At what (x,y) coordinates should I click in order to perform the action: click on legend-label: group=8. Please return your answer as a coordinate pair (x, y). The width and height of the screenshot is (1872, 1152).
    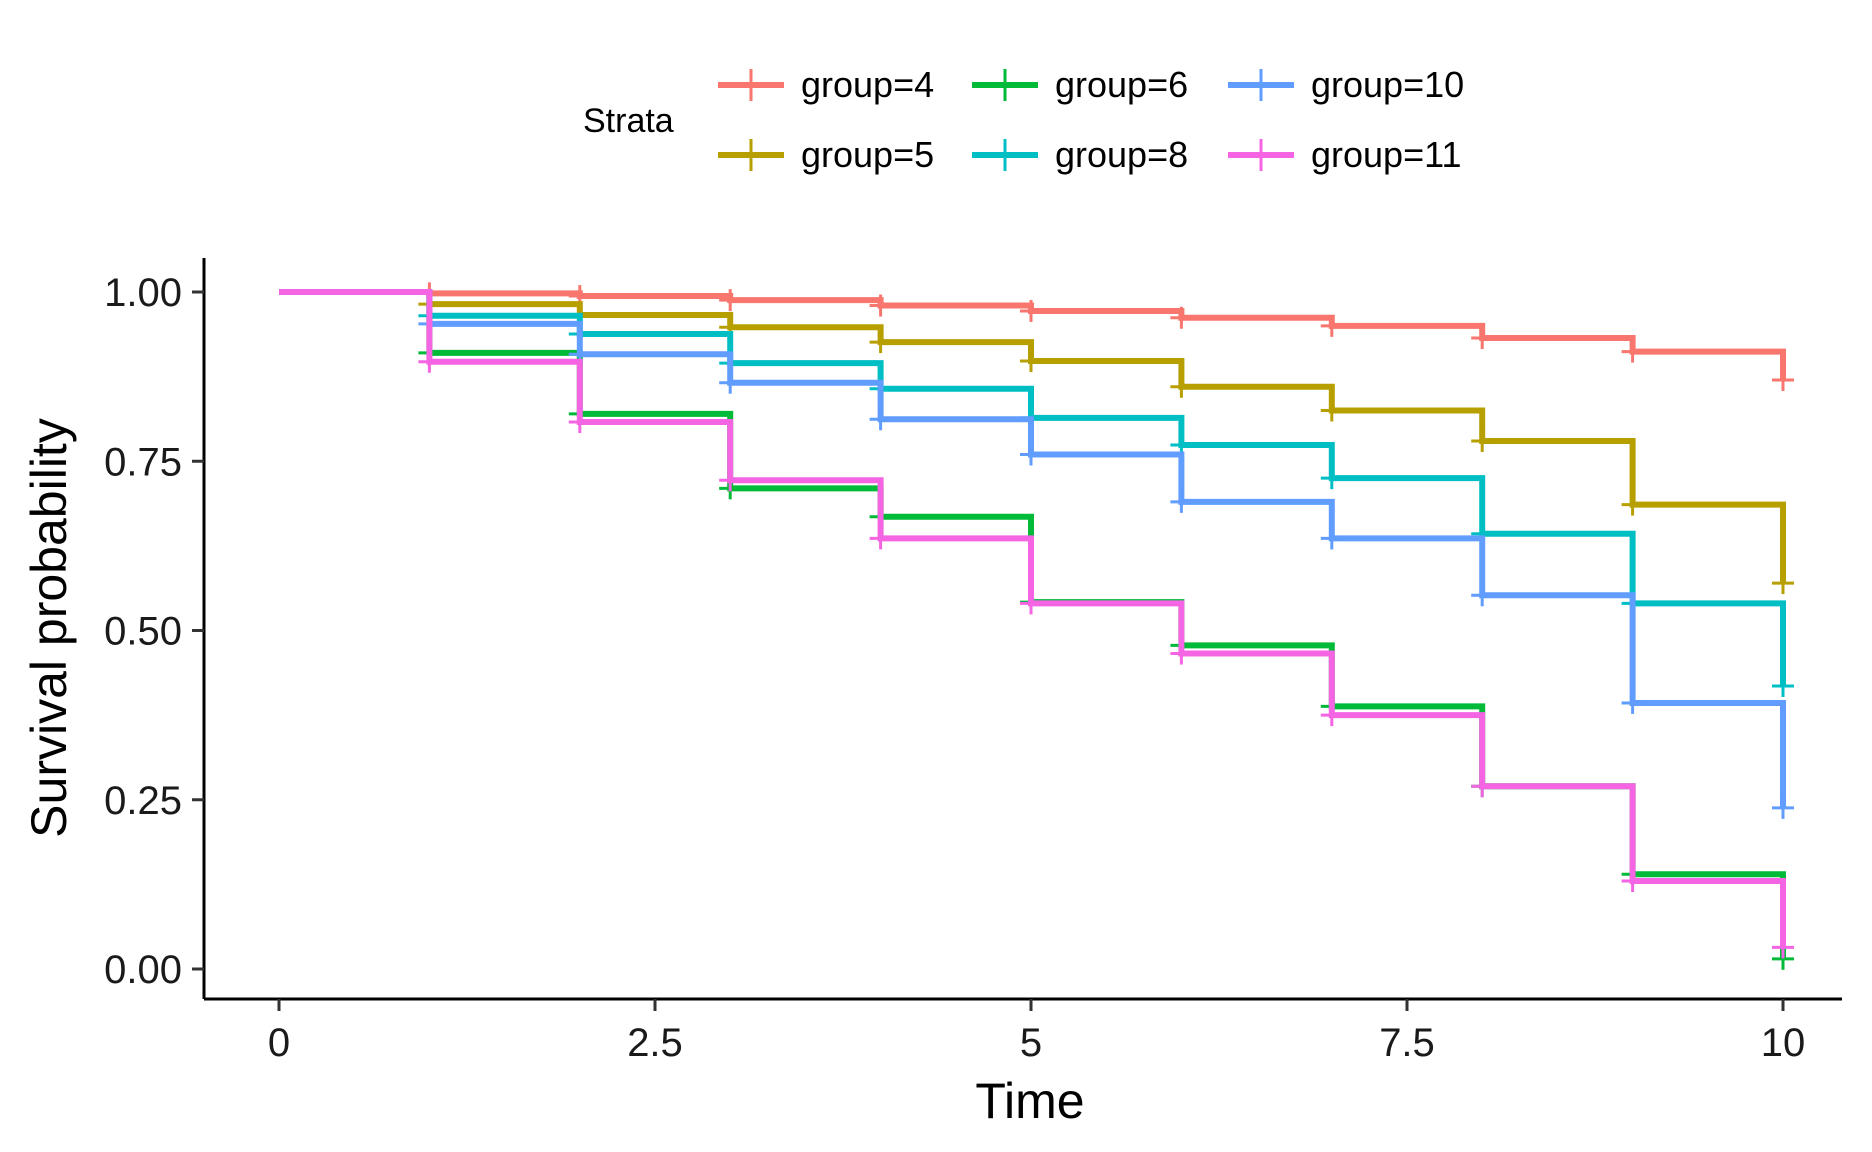
    Looking at the image, I should click on (1121, 154).